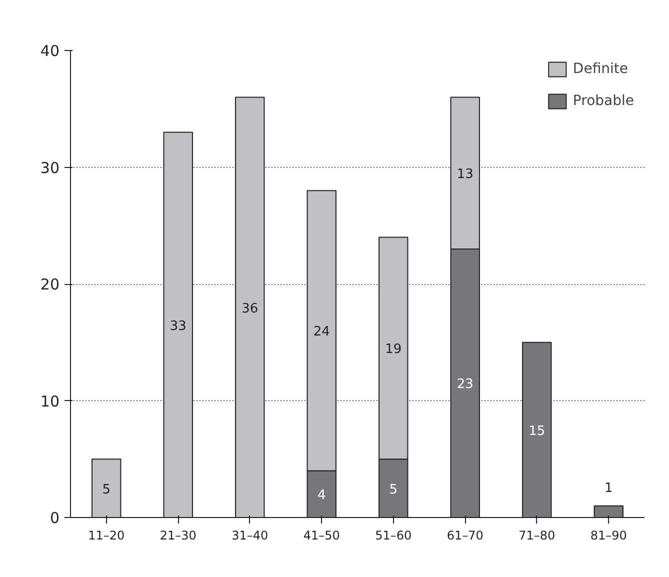 This screenshot has width=669, height=577. What do you see at coordinates (50, 285) in the screenshot?
I see `y-tick-label: 20` at bounding box center [50, 285].